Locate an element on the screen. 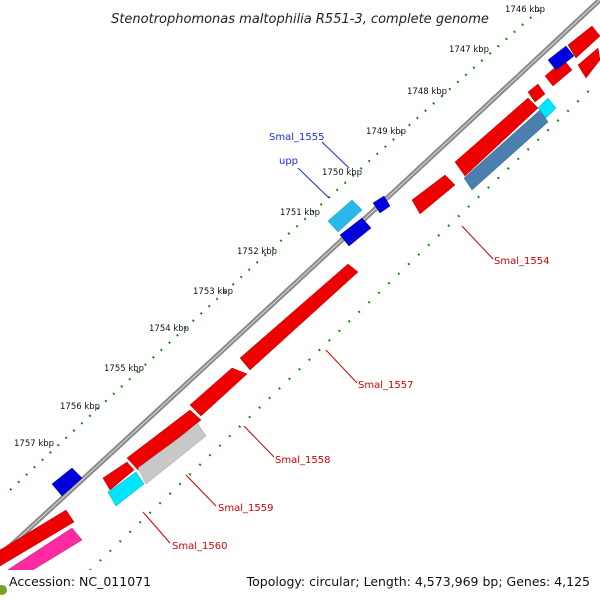 The height and width of the screenshot is (600, 600). gene-label-smal-1560: Smal_1560 is located at coordinates (199, 546).